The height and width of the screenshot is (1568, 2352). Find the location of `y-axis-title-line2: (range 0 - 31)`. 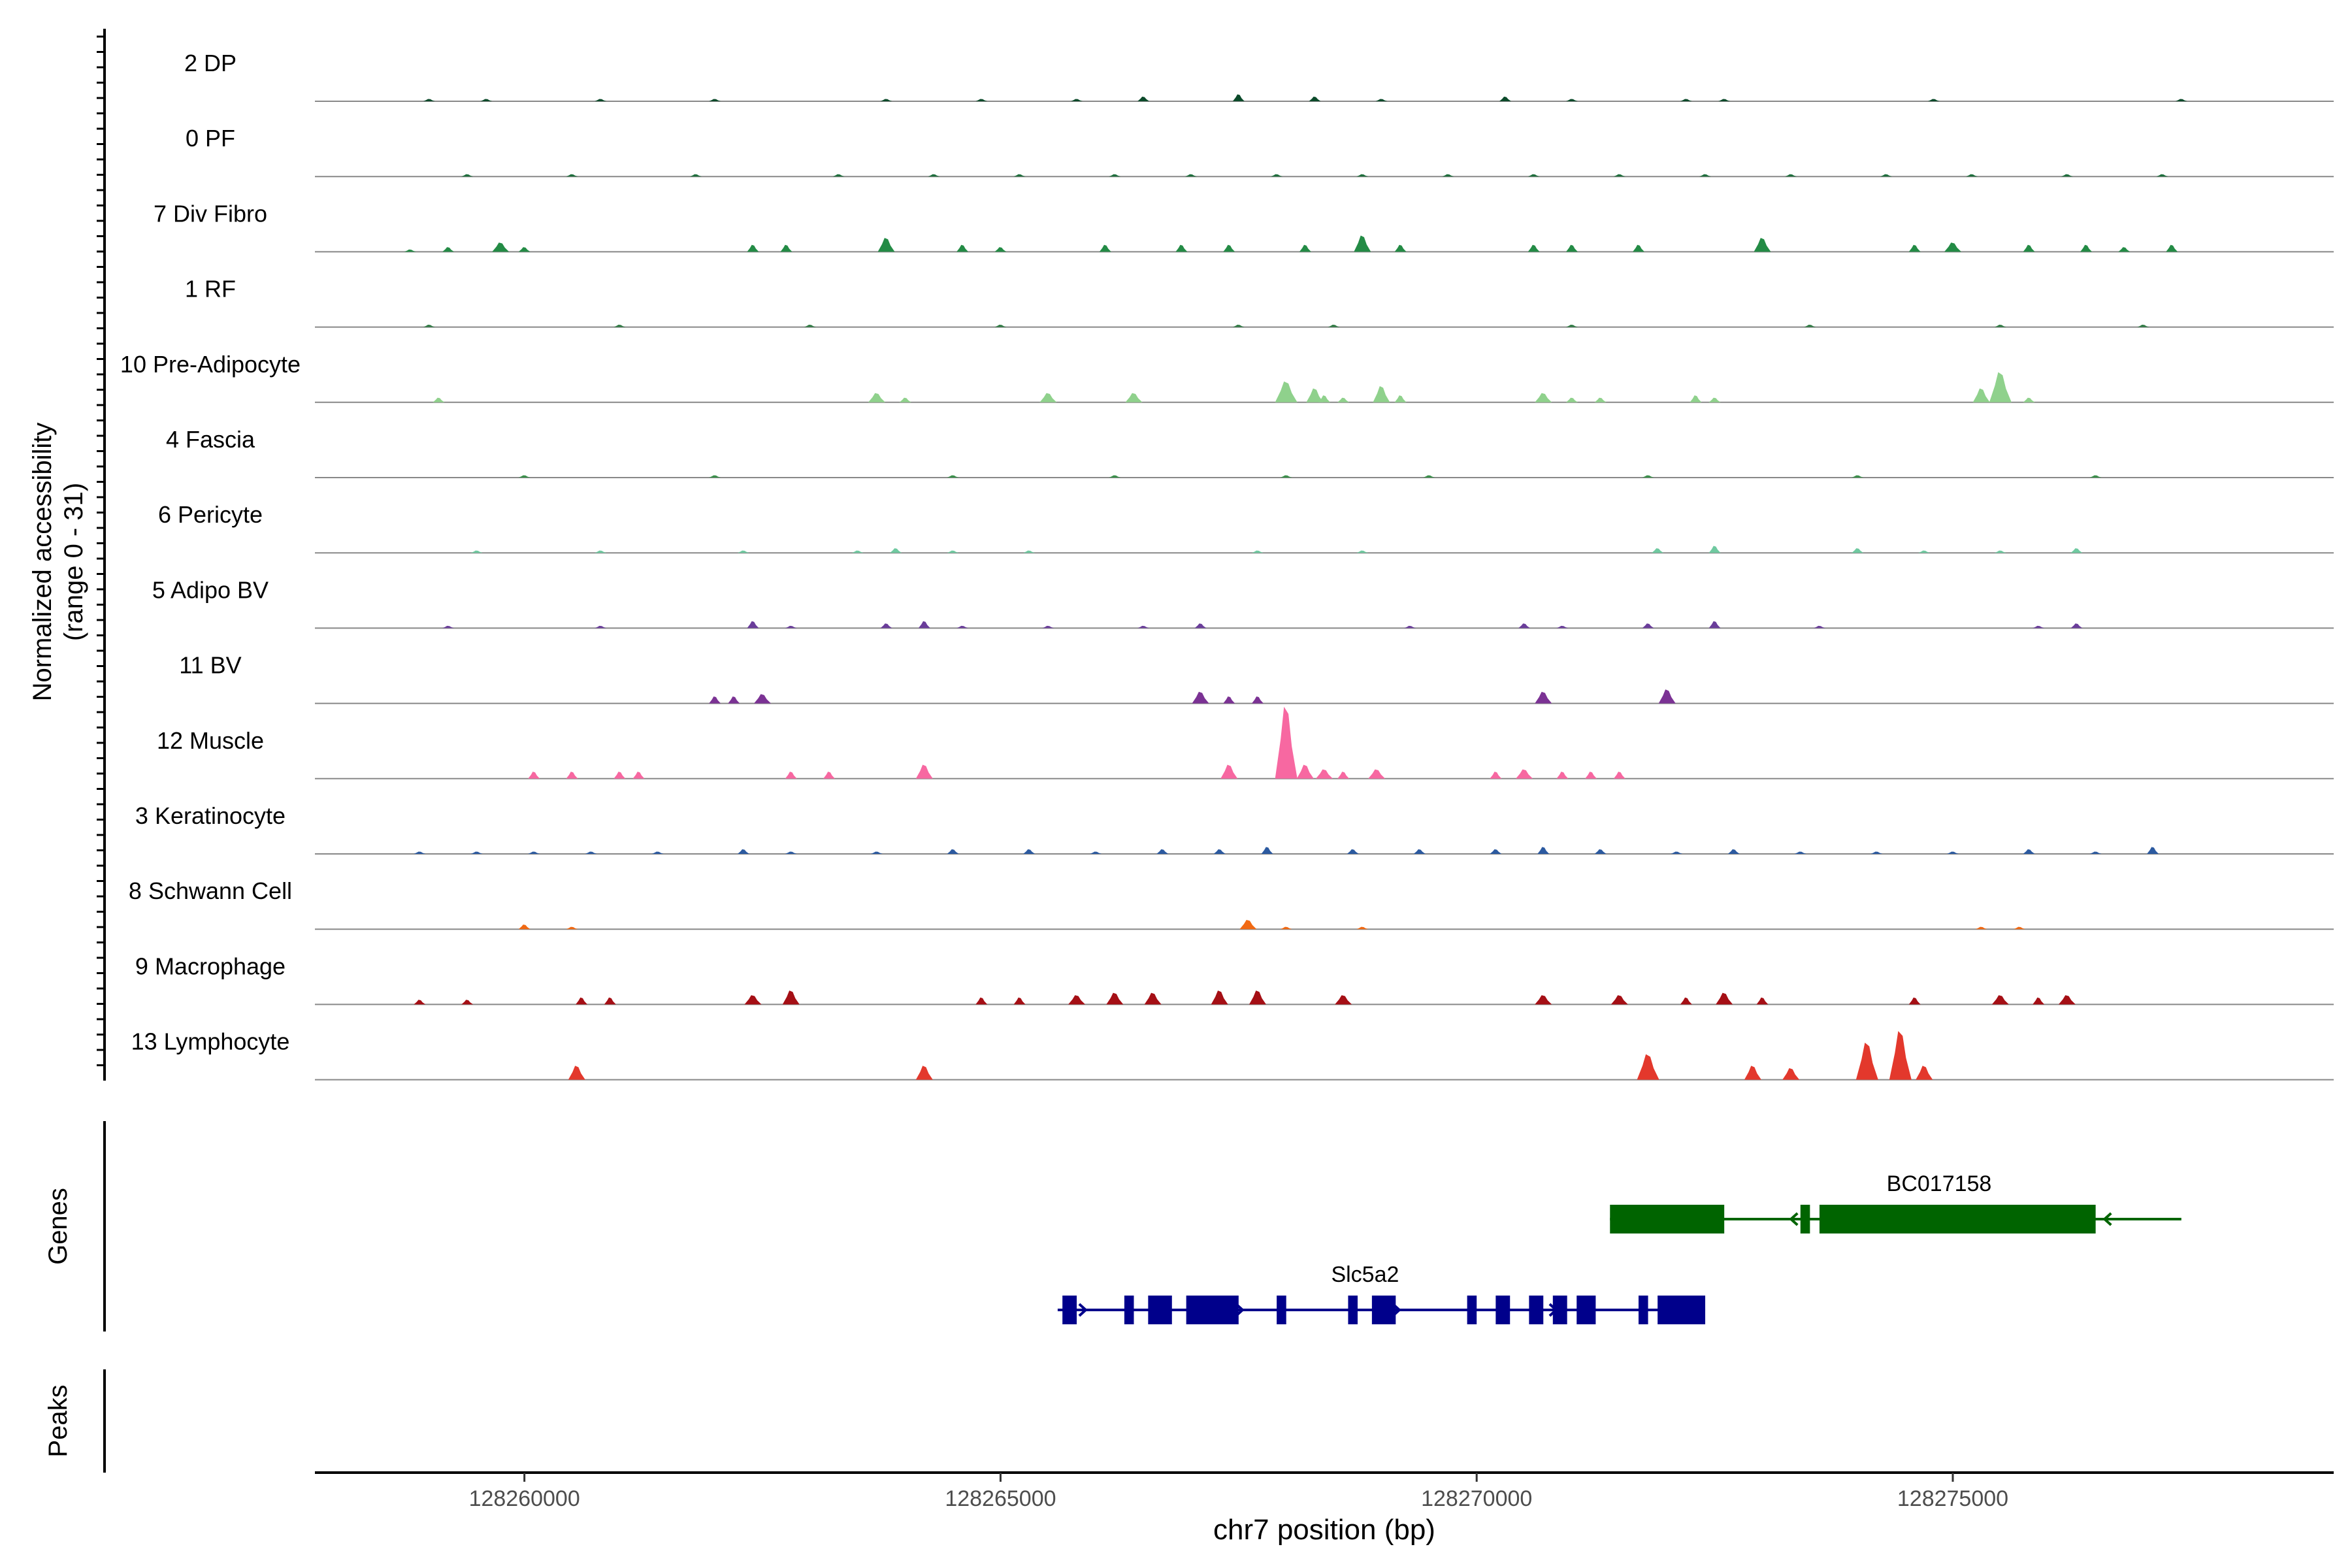

y-axis-title-line2: (range 0 - 31) is located at coordinates (73, 562).